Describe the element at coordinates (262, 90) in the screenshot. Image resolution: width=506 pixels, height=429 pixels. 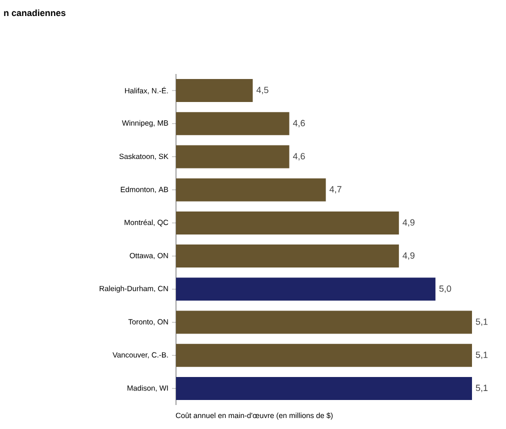
I see `data-label: 4,5` at that location.